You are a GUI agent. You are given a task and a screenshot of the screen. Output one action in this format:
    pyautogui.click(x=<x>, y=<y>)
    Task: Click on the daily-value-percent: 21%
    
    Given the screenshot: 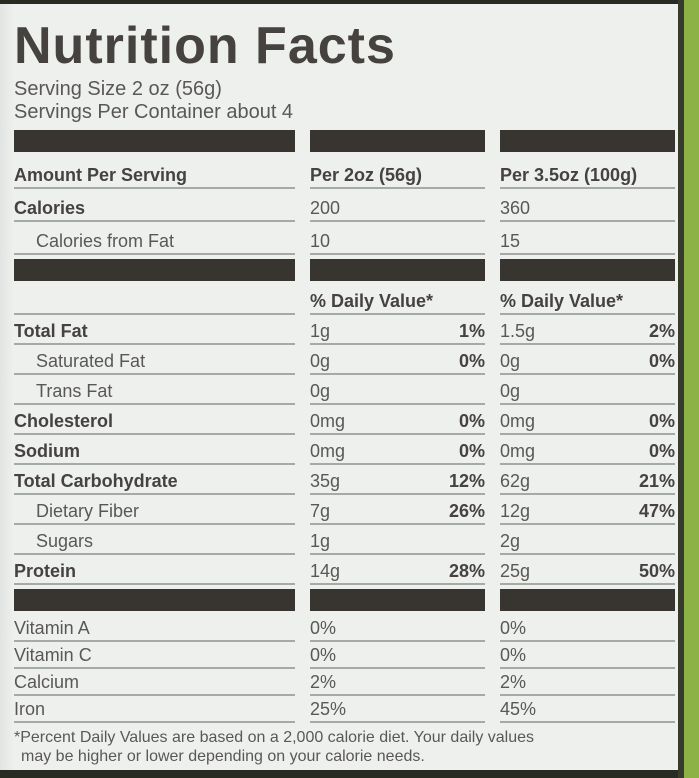 What is the action you would take?
    pyautogui.click(x=656, y=481)
    